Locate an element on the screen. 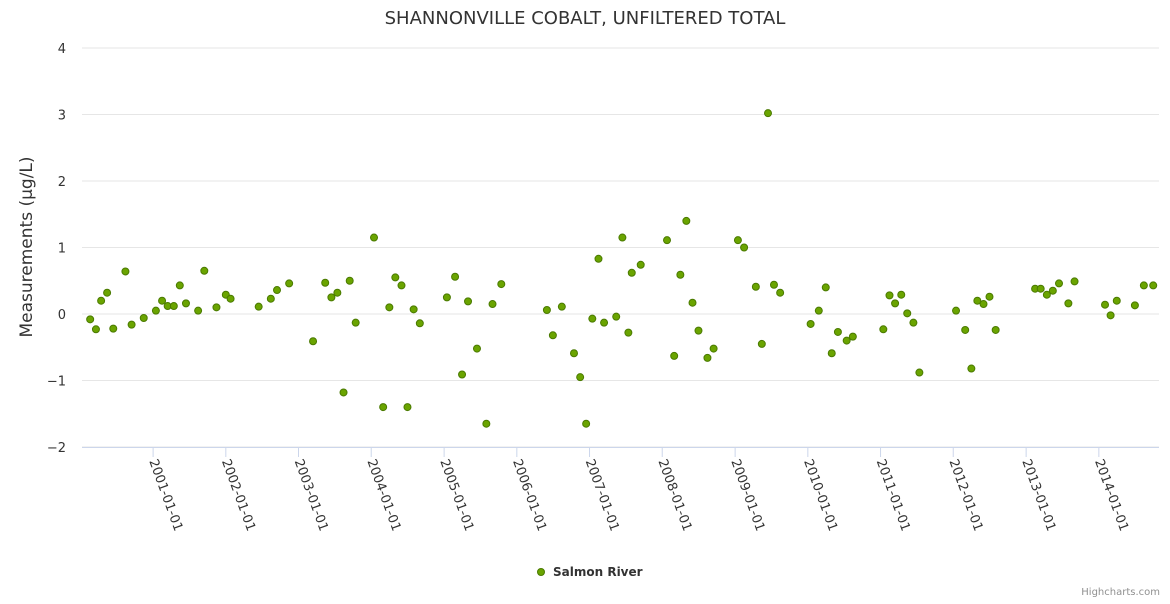  legend: Salmon River is located at coordinates (590, 572).